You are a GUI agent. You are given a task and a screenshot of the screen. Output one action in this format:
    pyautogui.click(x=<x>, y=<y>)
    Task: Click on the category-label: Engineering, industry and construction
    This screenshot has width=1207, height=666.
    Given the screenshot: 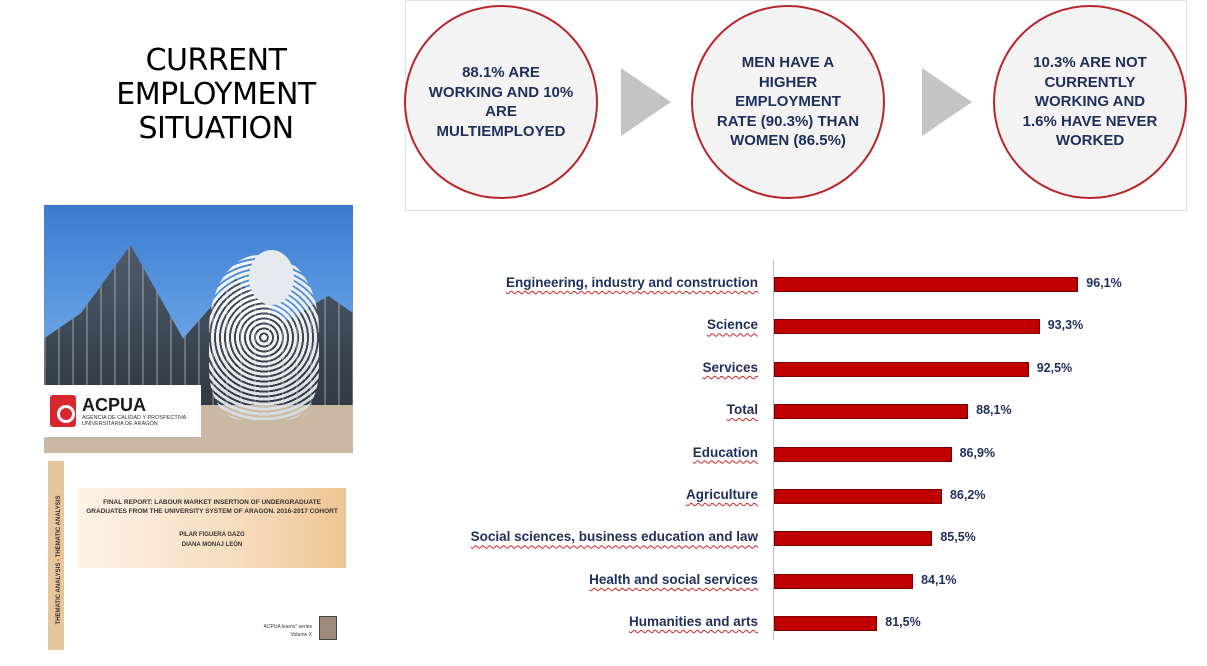 What is the action you would take?
    pyautogui.click(x=631, y=282)
    